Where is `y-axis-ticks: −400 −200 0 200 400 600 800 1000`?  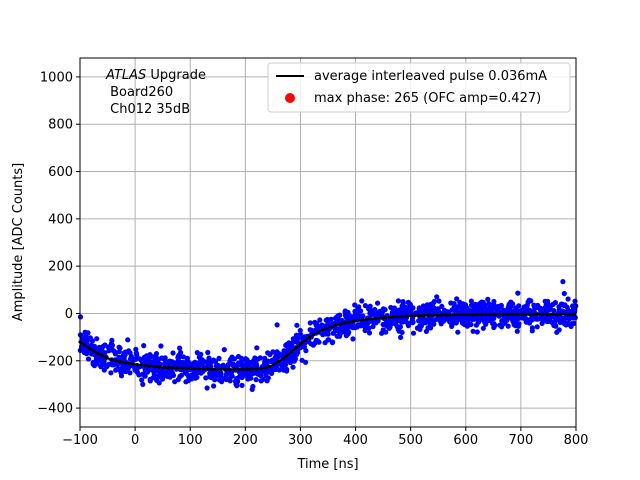
y-axis-ticks: −400 −200 0 200 400 600 800 1000 is located at coordinates (58, 243).